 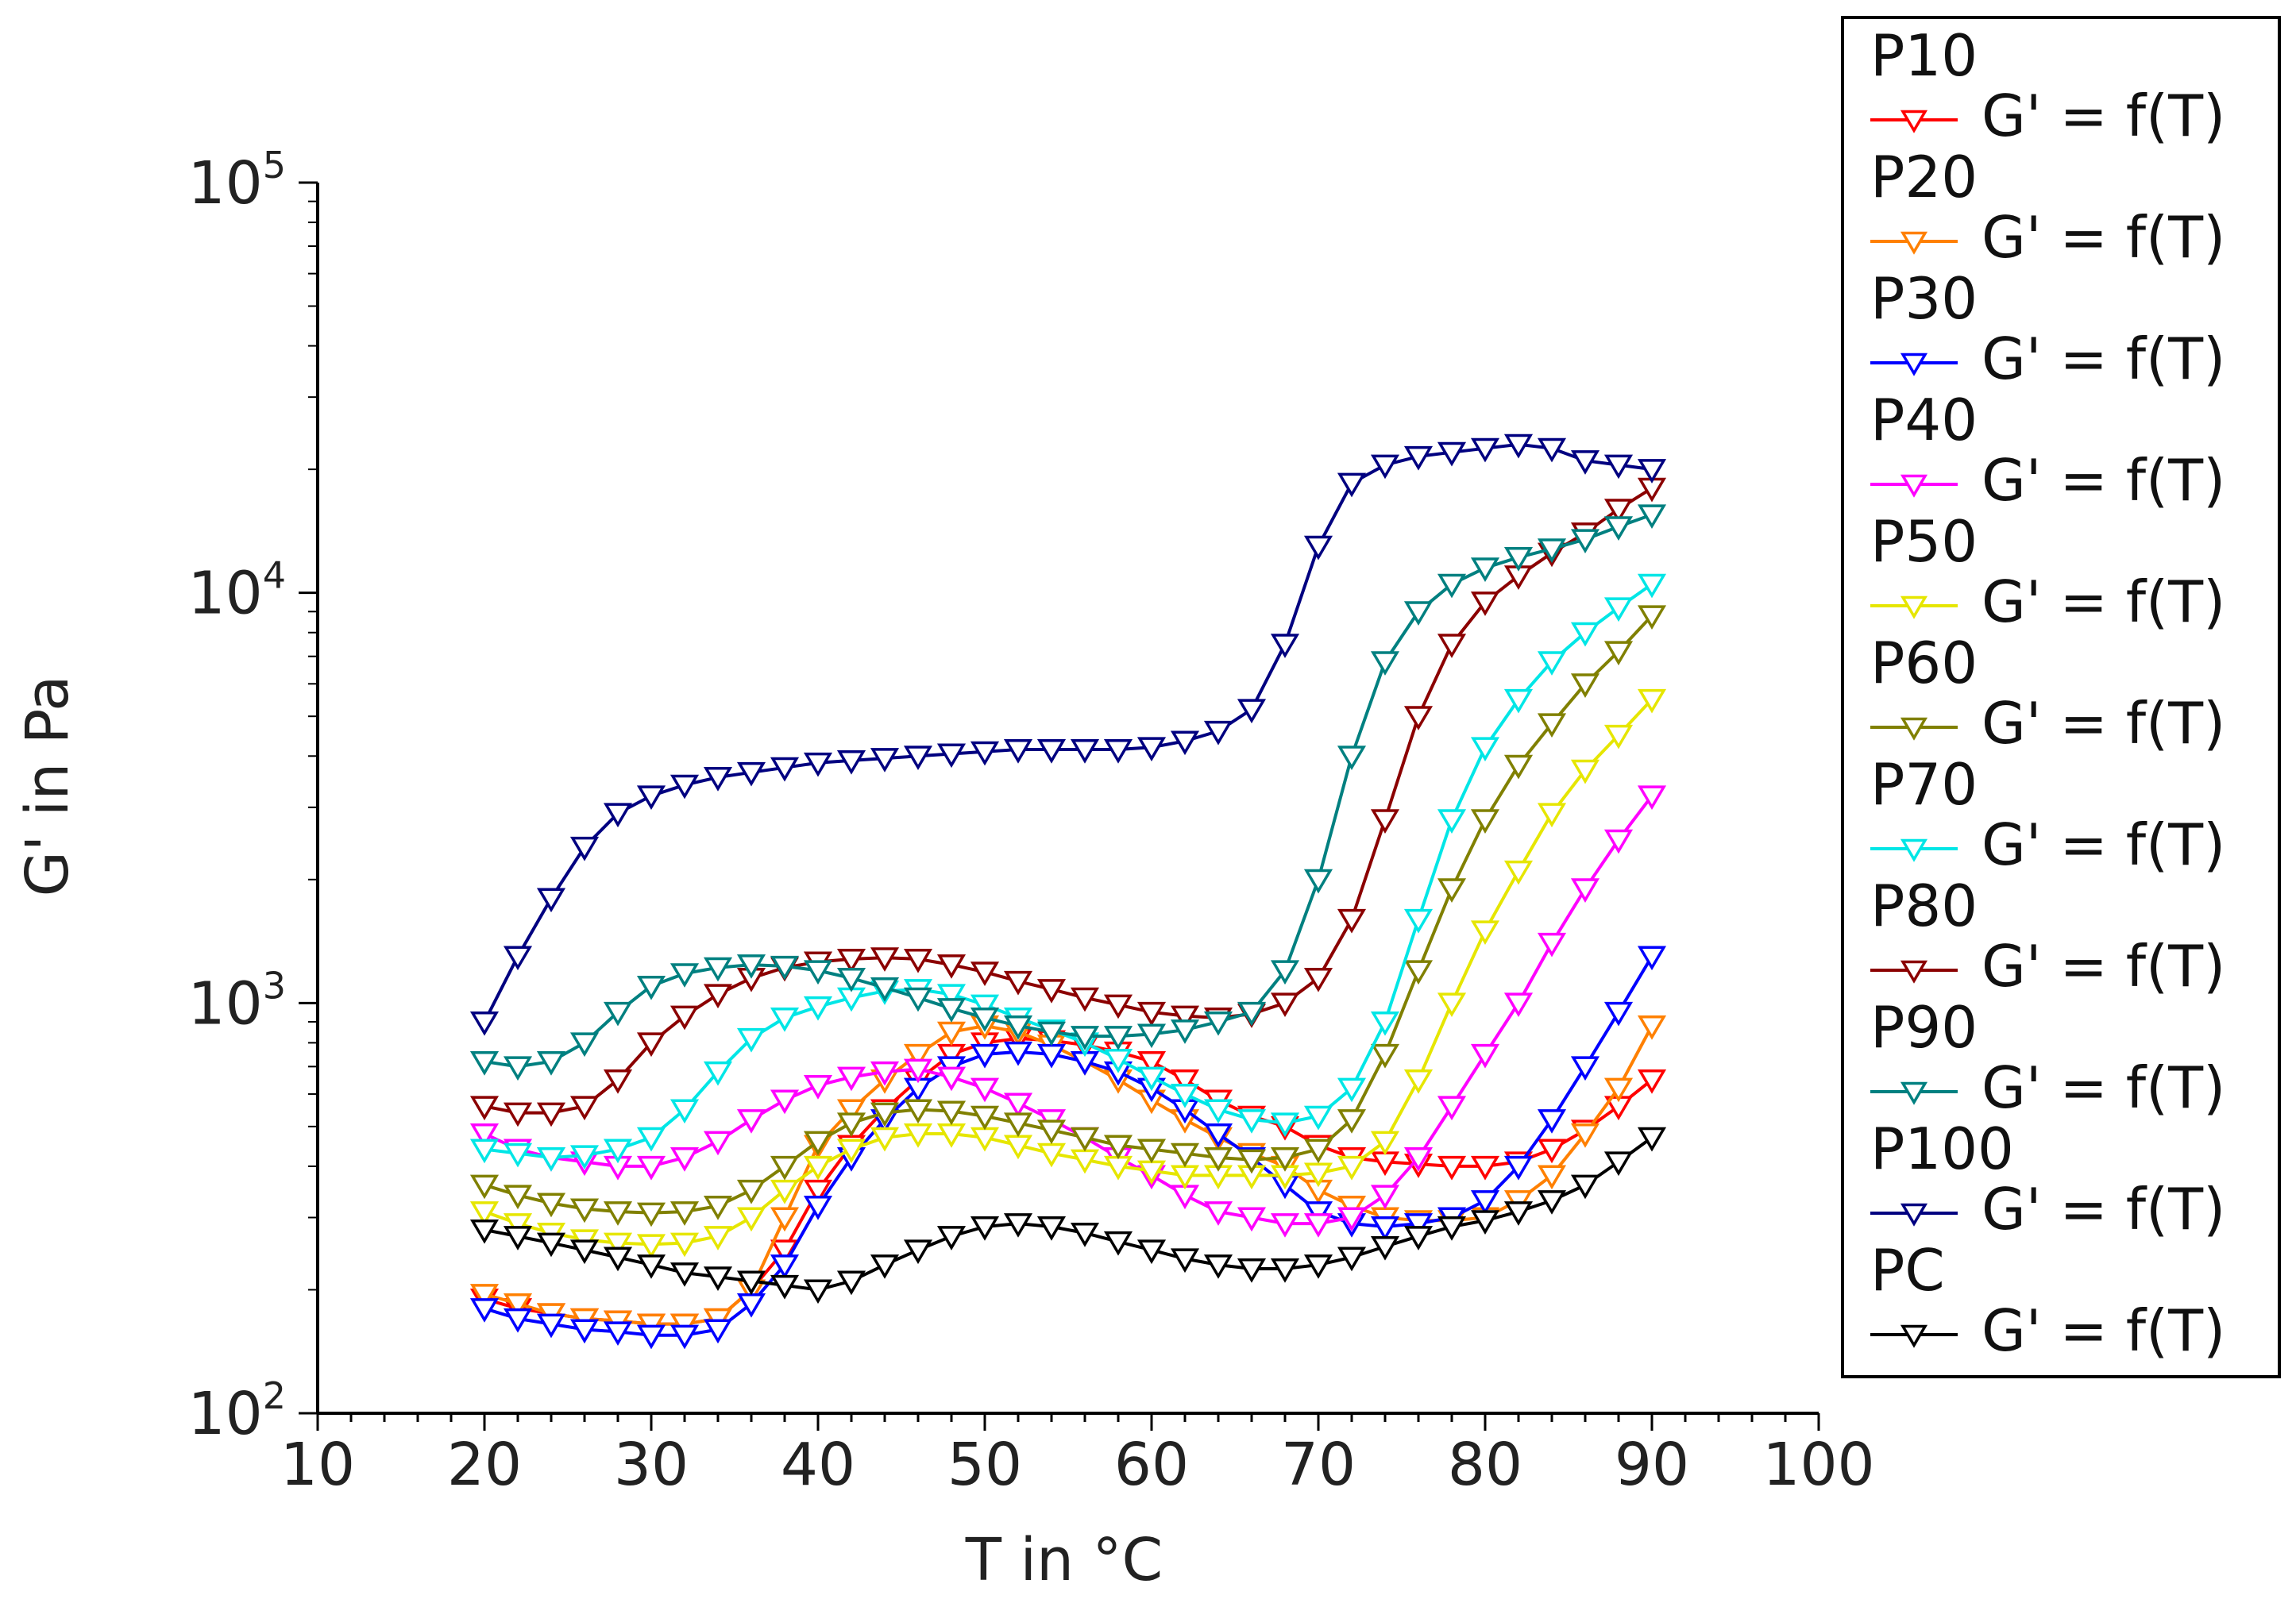 I want to click on legend-series-name: P70, so click(x=1924, y=784).